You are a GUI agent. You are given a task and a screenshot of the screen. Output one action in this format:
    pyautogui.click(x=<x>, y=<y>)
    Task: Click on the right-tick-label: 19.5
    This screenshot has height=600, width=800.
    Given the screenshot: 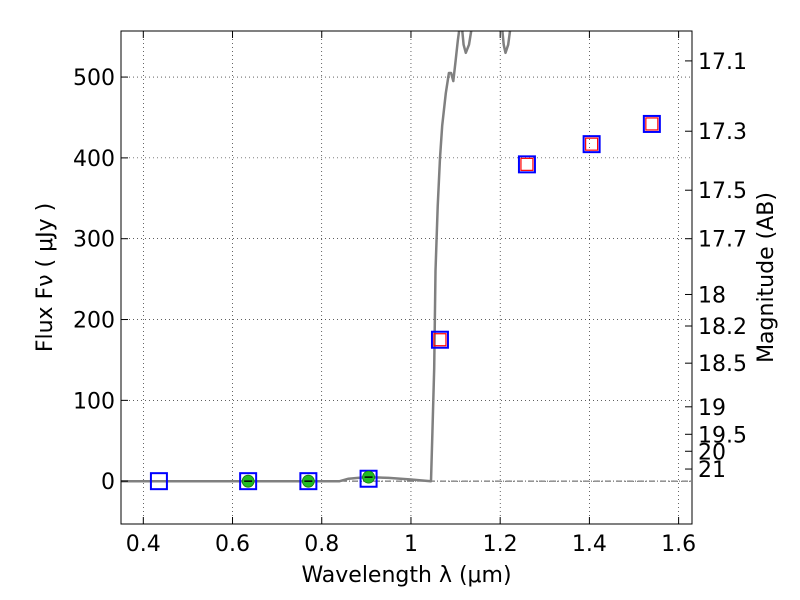 What is the action you would take?
    pyautogui.click(x=722, y=435)
    